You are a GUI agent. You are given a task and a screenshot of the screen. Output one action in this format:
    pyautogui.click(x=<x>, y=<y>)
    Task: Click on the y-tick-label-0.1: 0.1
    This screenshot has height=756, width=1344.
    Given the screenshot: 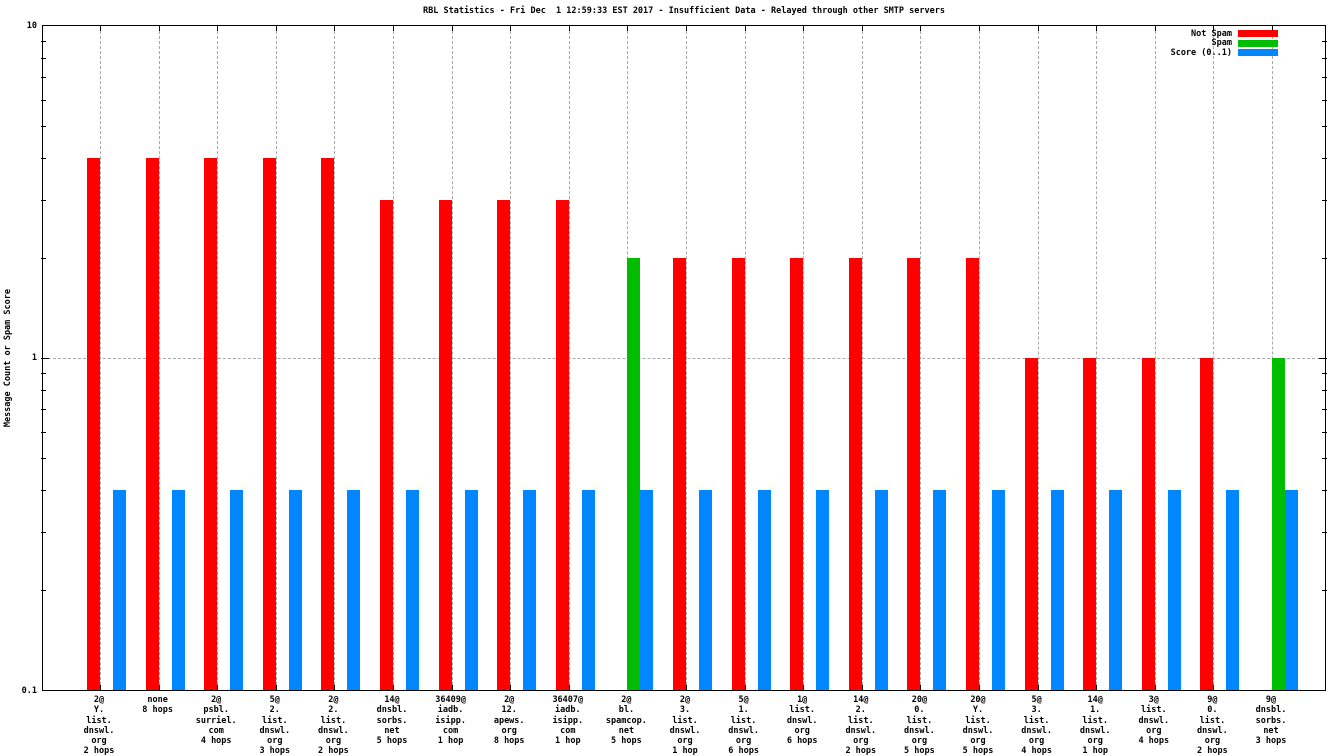 What is the action you would take?
    pyautogui.click(x=29, y=691)
    